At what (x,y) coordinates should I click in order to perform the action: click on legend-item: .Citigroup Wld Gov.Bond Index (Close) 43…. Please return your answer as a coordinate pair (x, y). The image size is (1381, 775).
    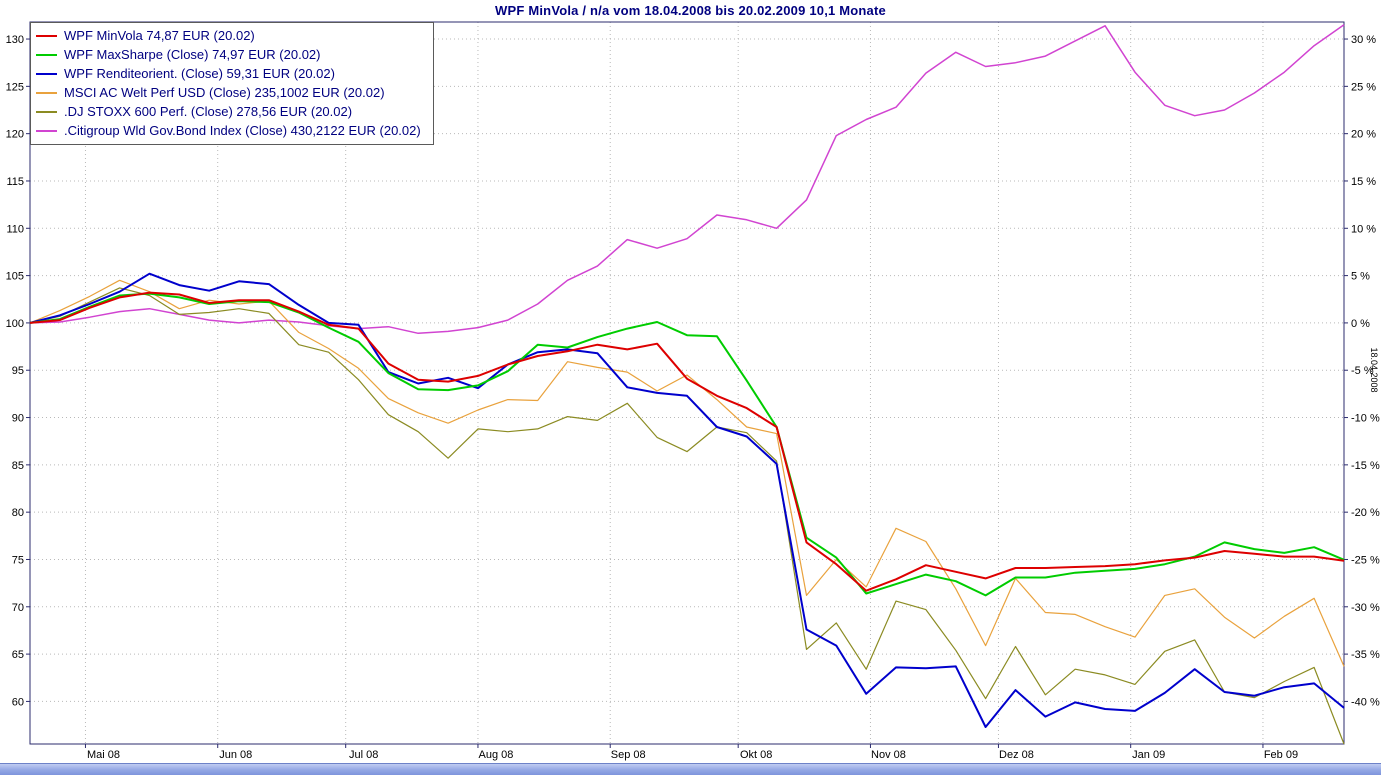
    Looking at the image, I should click on (228, 130).